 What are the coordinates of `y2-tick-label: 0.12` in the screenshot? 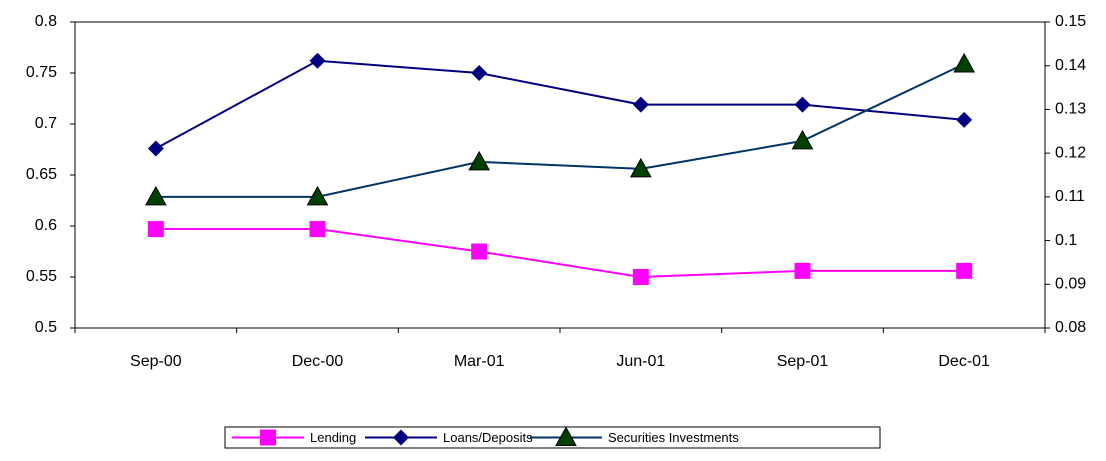 It's located at (1070, 152).